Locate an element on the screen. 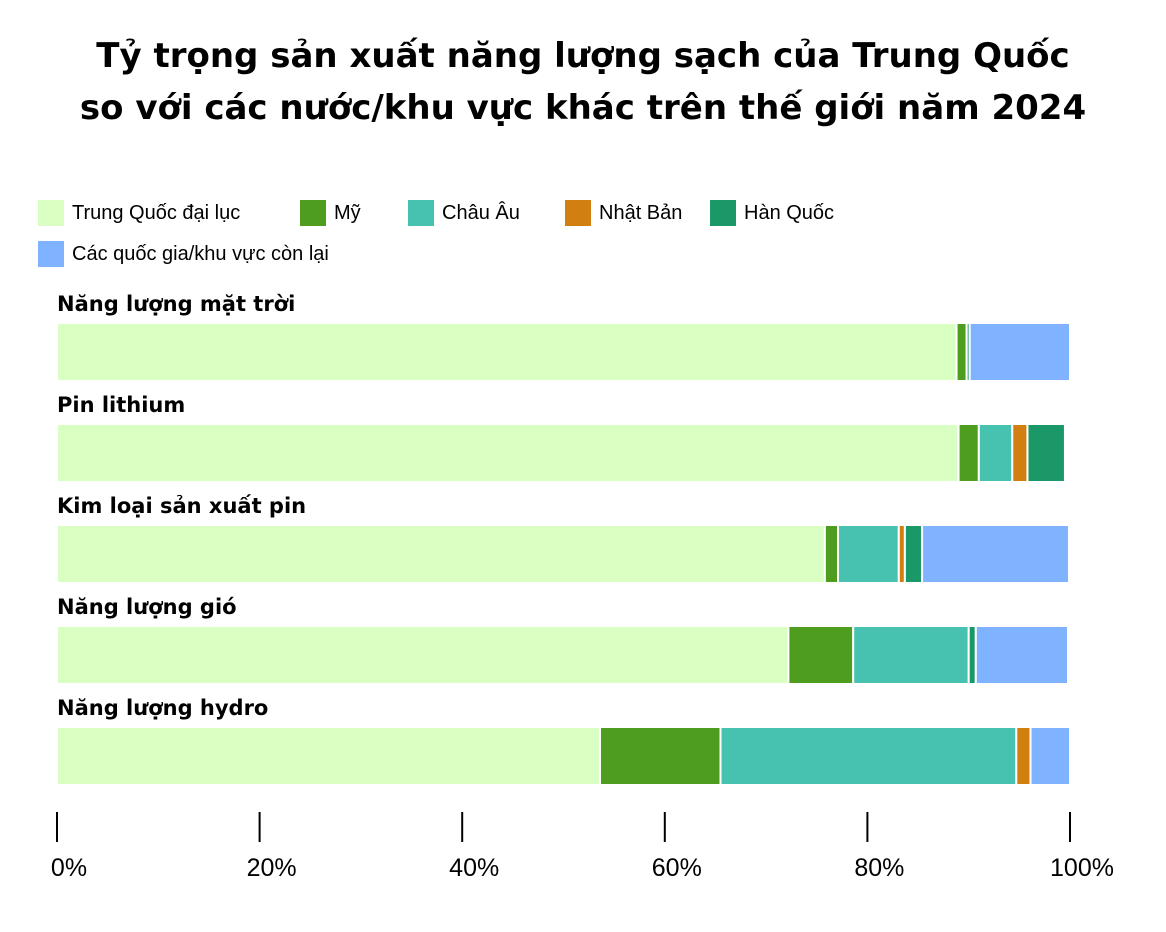 Image resolution: width=1166 pixels, height=932 pixels. legend-item-chau-au: Châu Âu is located at coordinates (464, 213).